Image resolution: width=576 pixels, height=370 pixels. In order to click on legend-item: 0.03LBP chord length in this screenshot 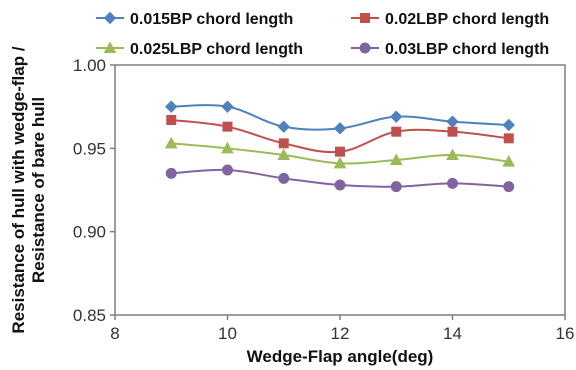, I will do `click(450, 49)`.